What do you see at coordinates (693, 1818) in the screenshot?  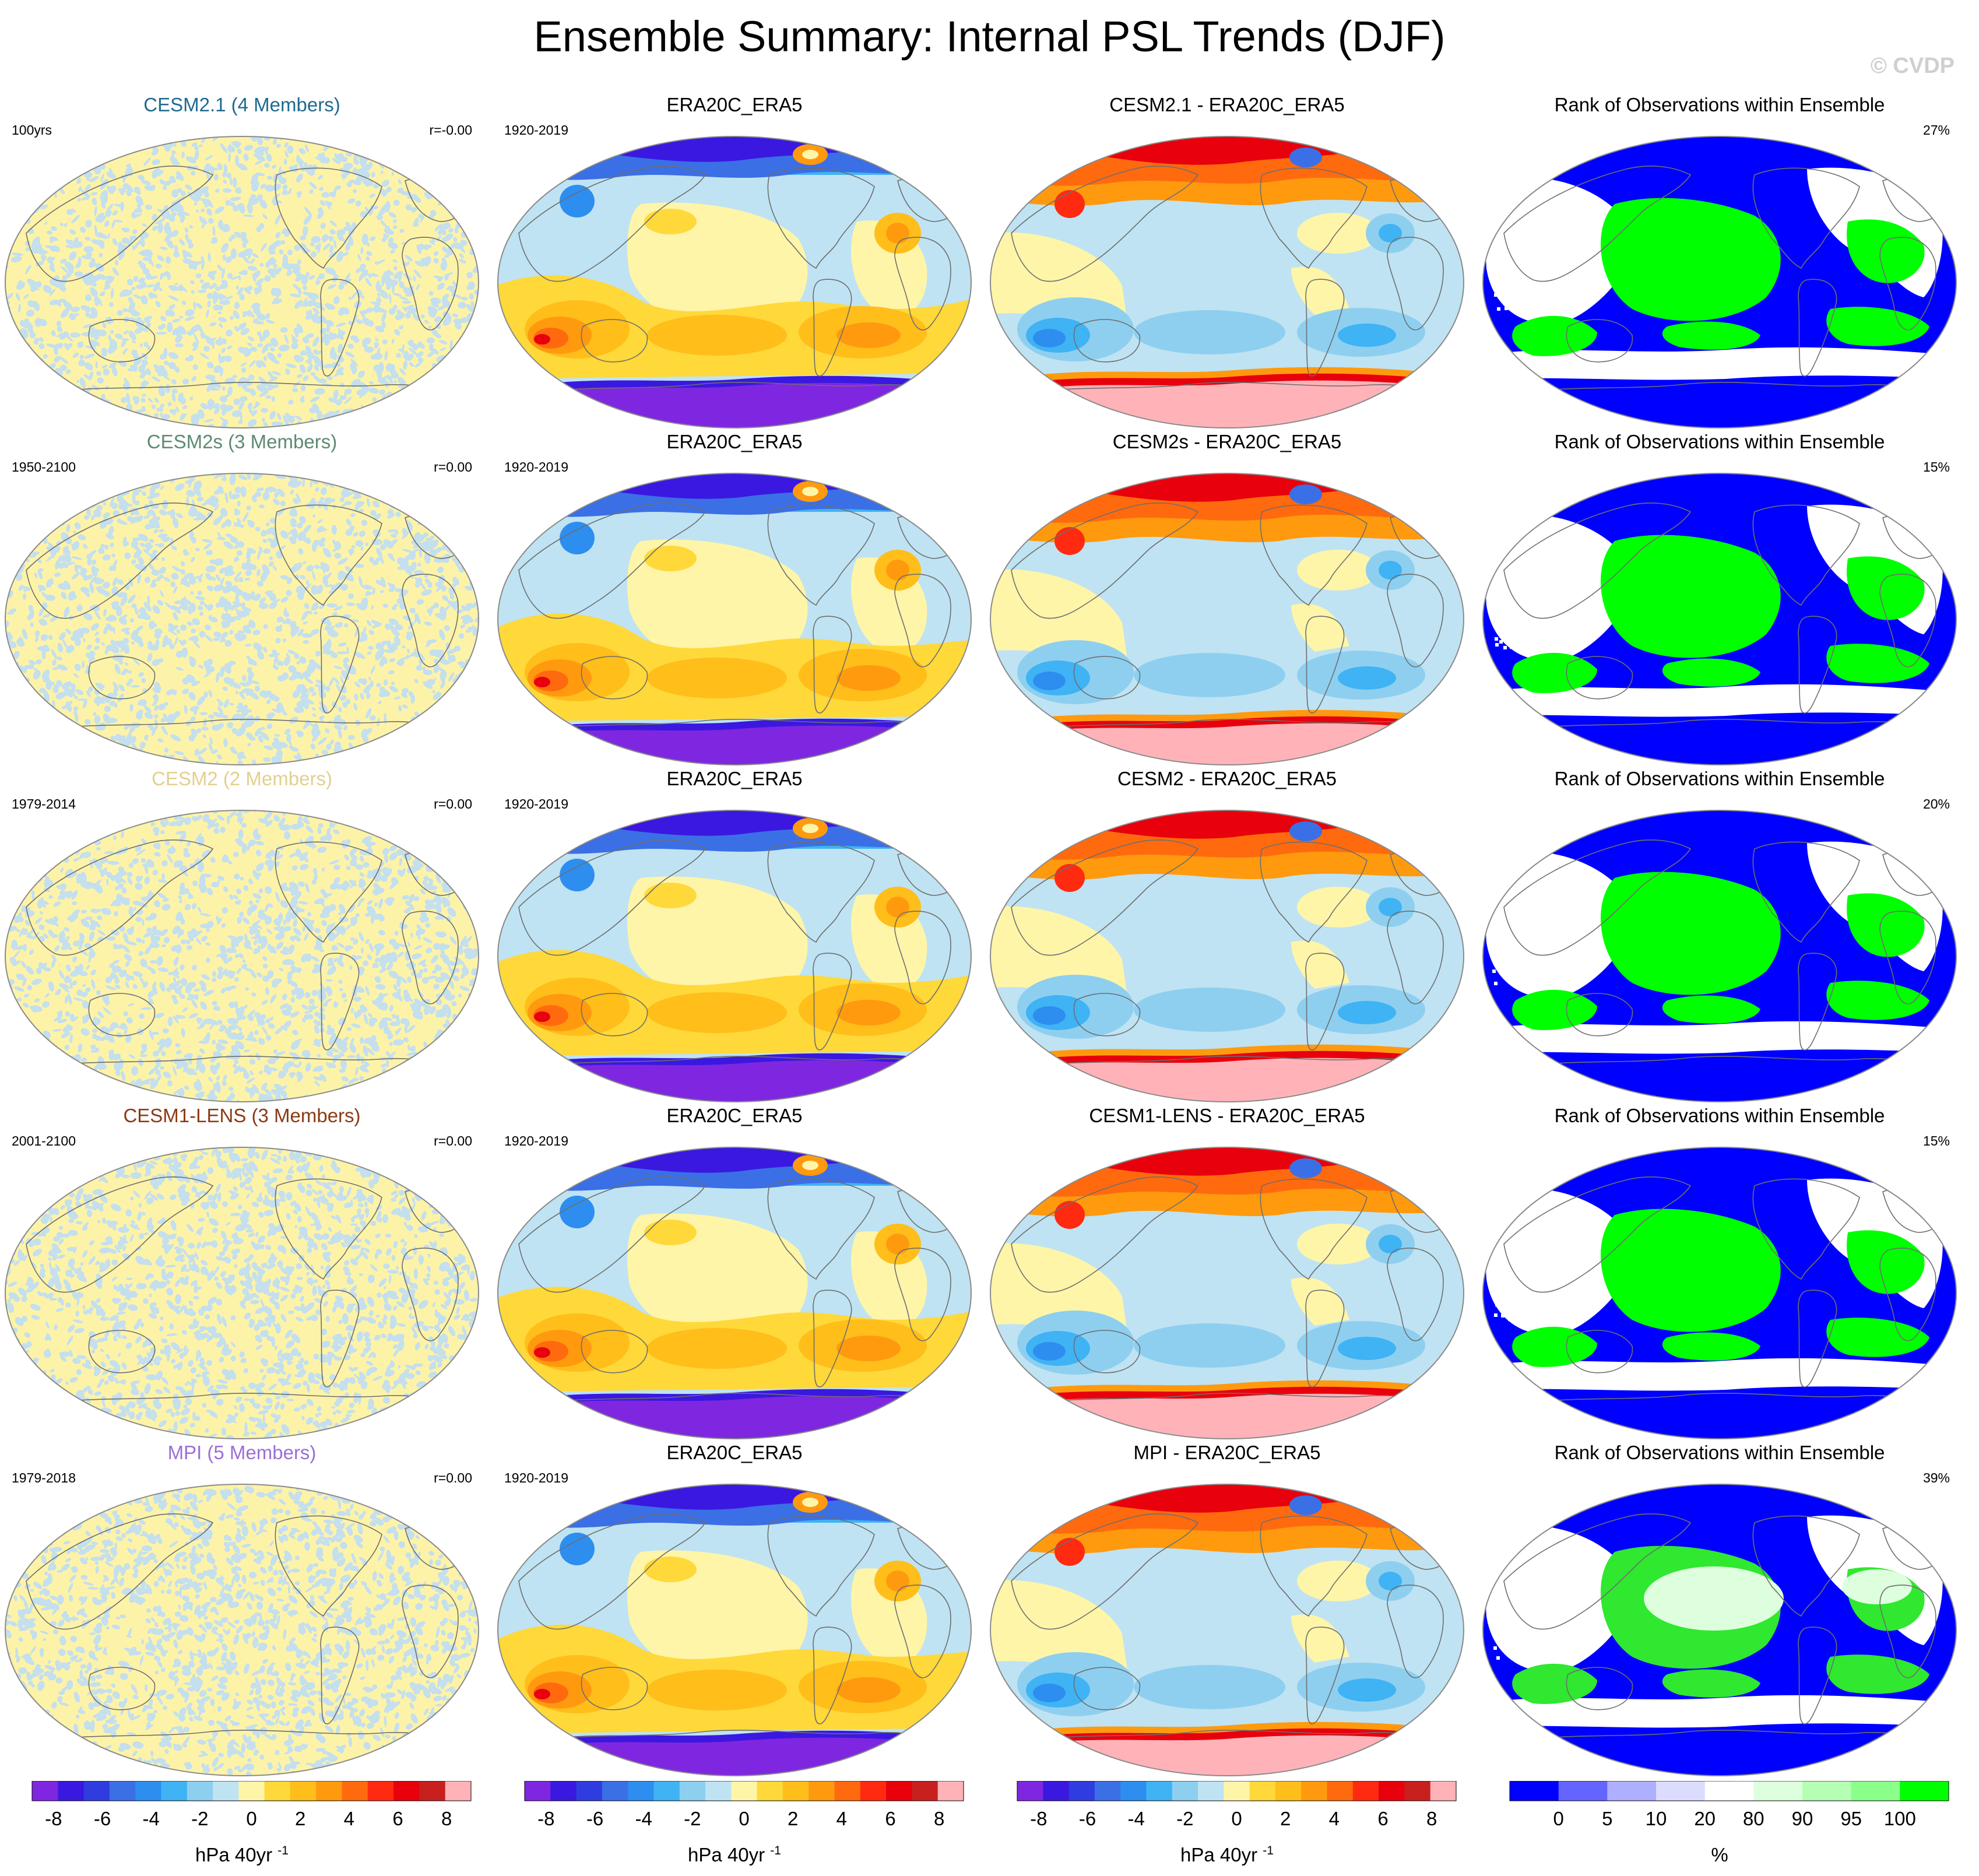 I see `colorbar-tick-label: -2` at bounding box center [693, 1818].